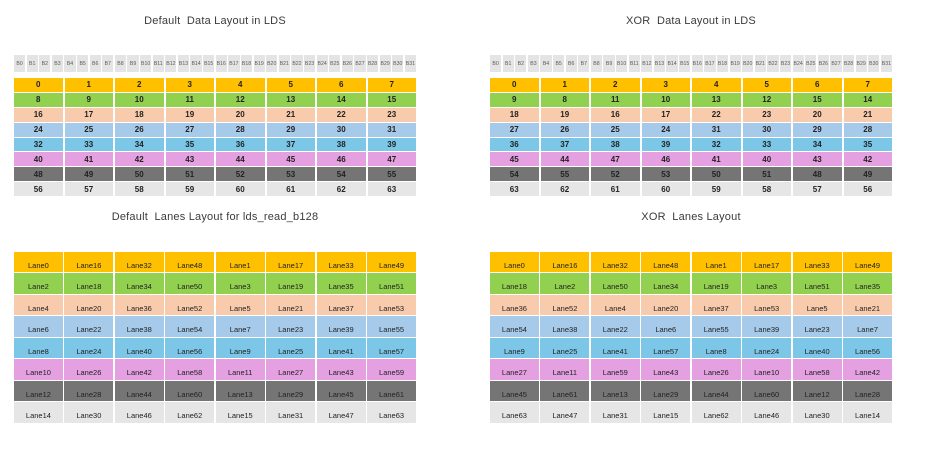  I want to click on lane-cell: Lane51, so click(391, 283).